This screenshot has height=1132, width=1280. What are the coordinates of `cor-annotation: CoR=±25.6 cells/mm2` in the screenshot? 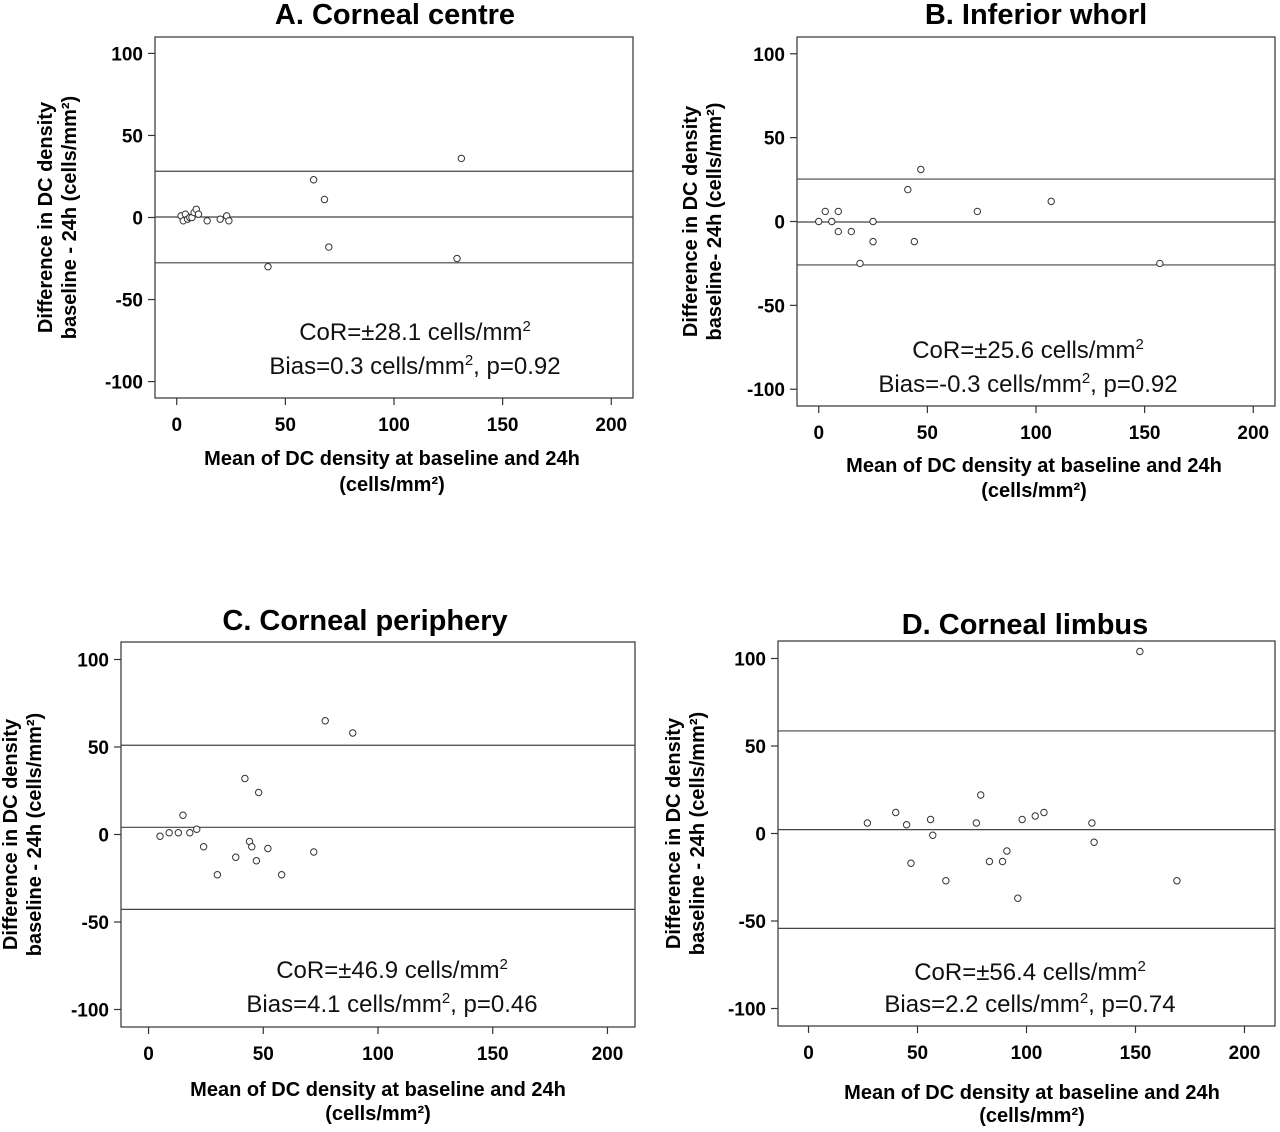 It's located at (1028, 350).